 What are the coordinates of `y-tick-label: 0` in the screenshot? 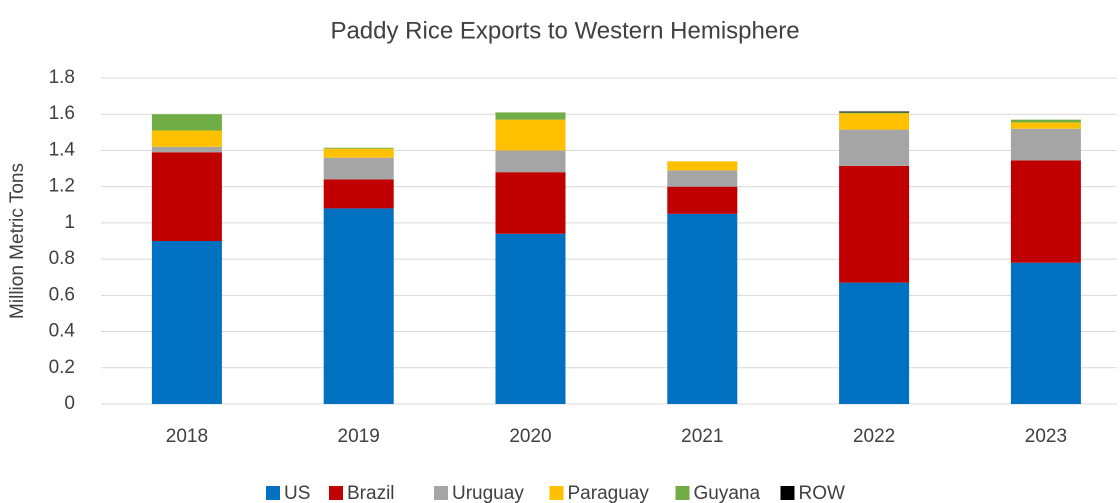 It's located at (69, 403).